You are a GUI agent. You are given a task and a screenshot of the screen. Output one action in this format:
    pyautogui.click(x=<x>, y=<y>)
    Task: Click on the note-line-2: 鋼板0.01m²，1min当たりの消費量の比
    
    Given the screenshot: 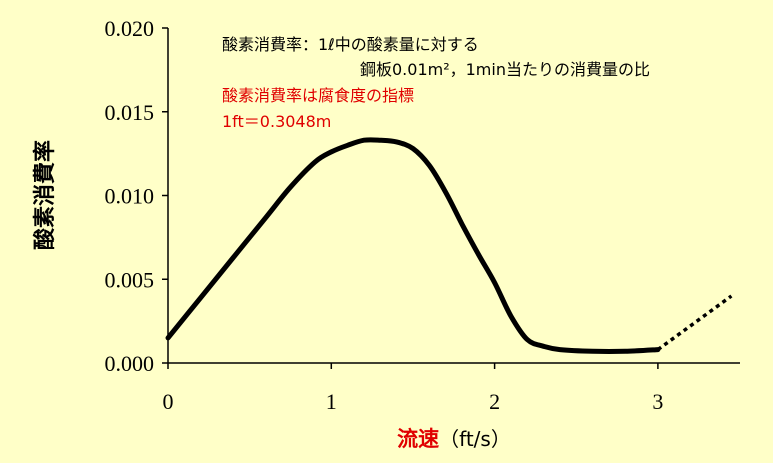 What is the action you would take?
    pyautogui.click(x=505, y=69)
    